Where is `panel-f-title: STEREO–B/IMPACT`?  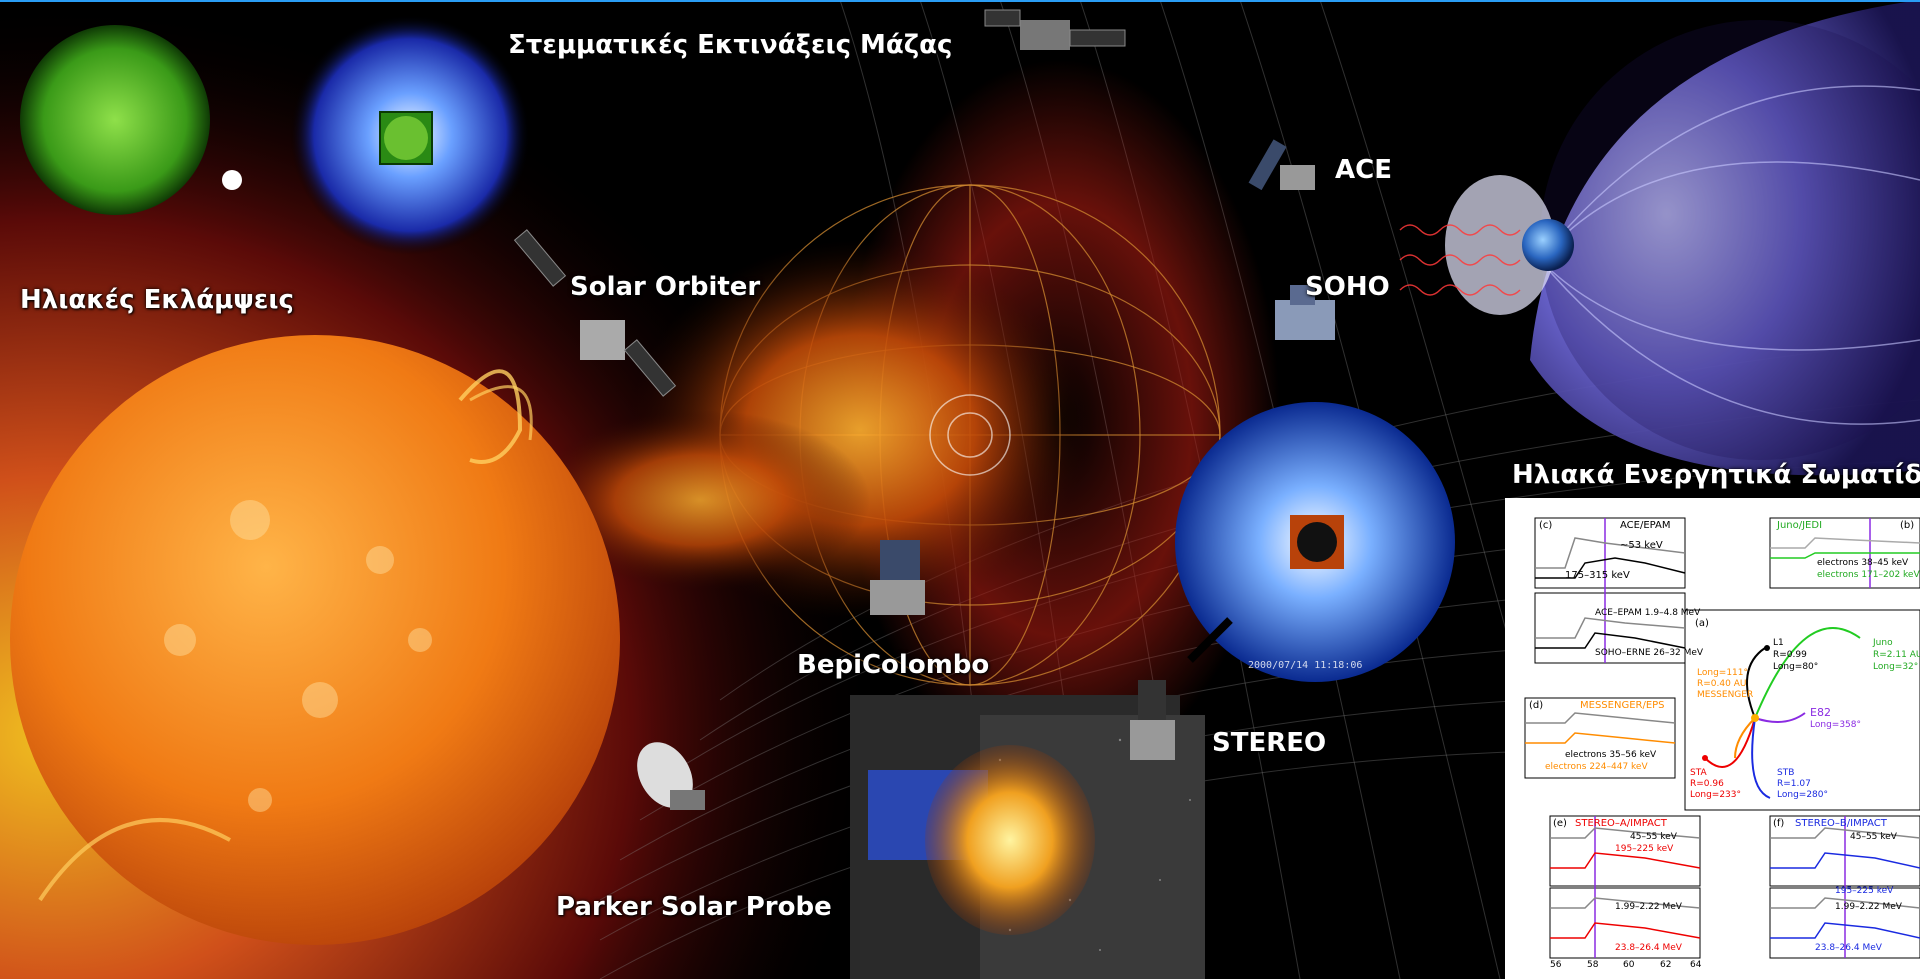 panel-f-title: STEREO–B/IMPACT is located at coordinates (1841, 823).